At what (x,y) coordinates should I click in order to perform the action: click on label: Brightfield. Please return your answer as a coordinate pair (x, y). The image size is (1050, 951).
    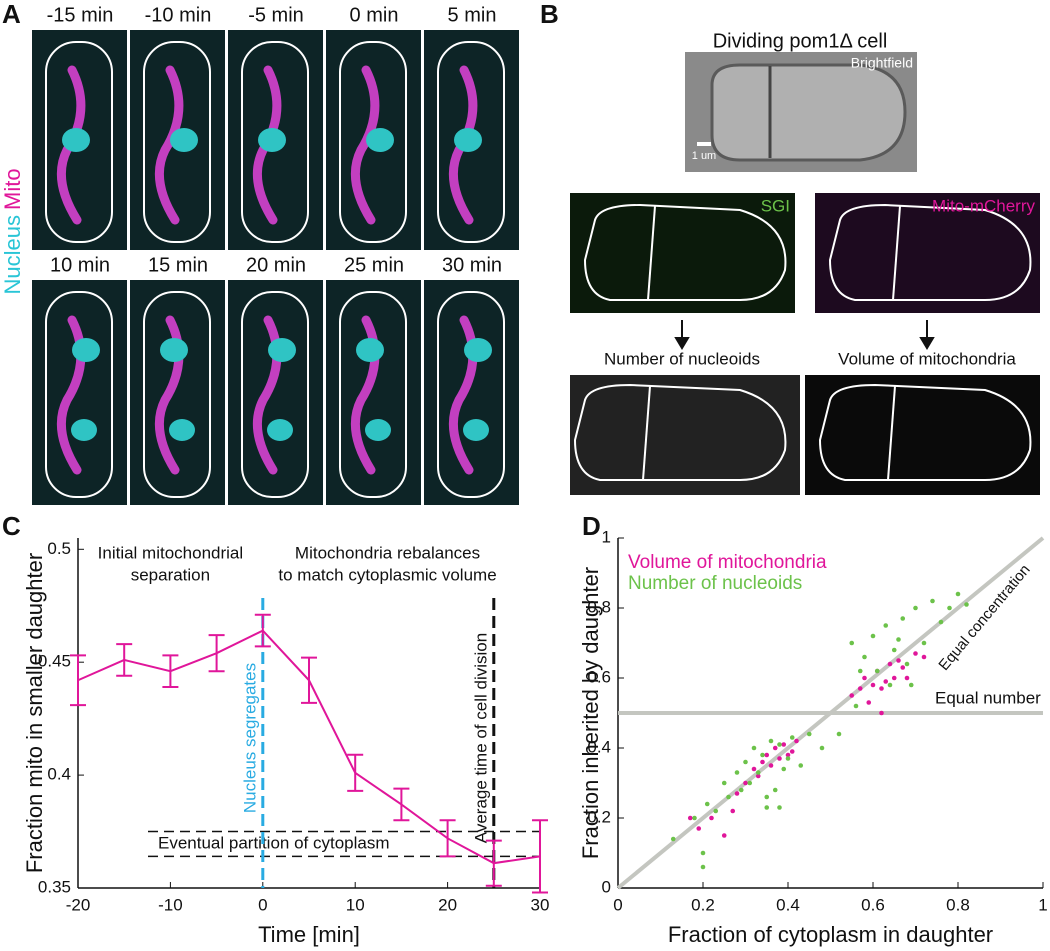
    Looking at the image, I should click on (882, 63).